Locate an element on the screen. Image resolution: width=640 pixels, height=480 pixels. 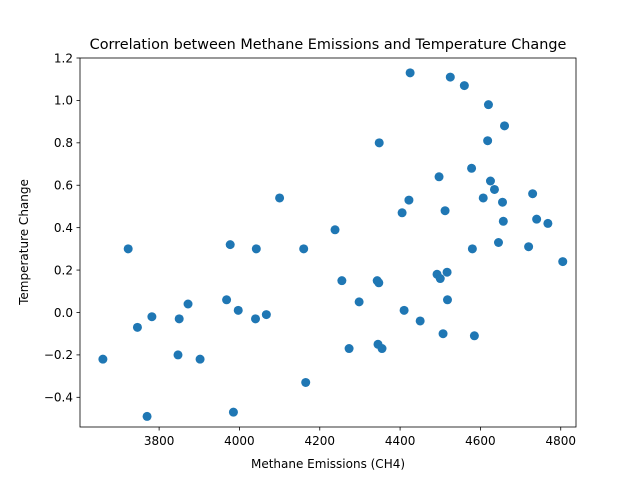
x-tick-label: 4000 is located at coordinates (239, 441).